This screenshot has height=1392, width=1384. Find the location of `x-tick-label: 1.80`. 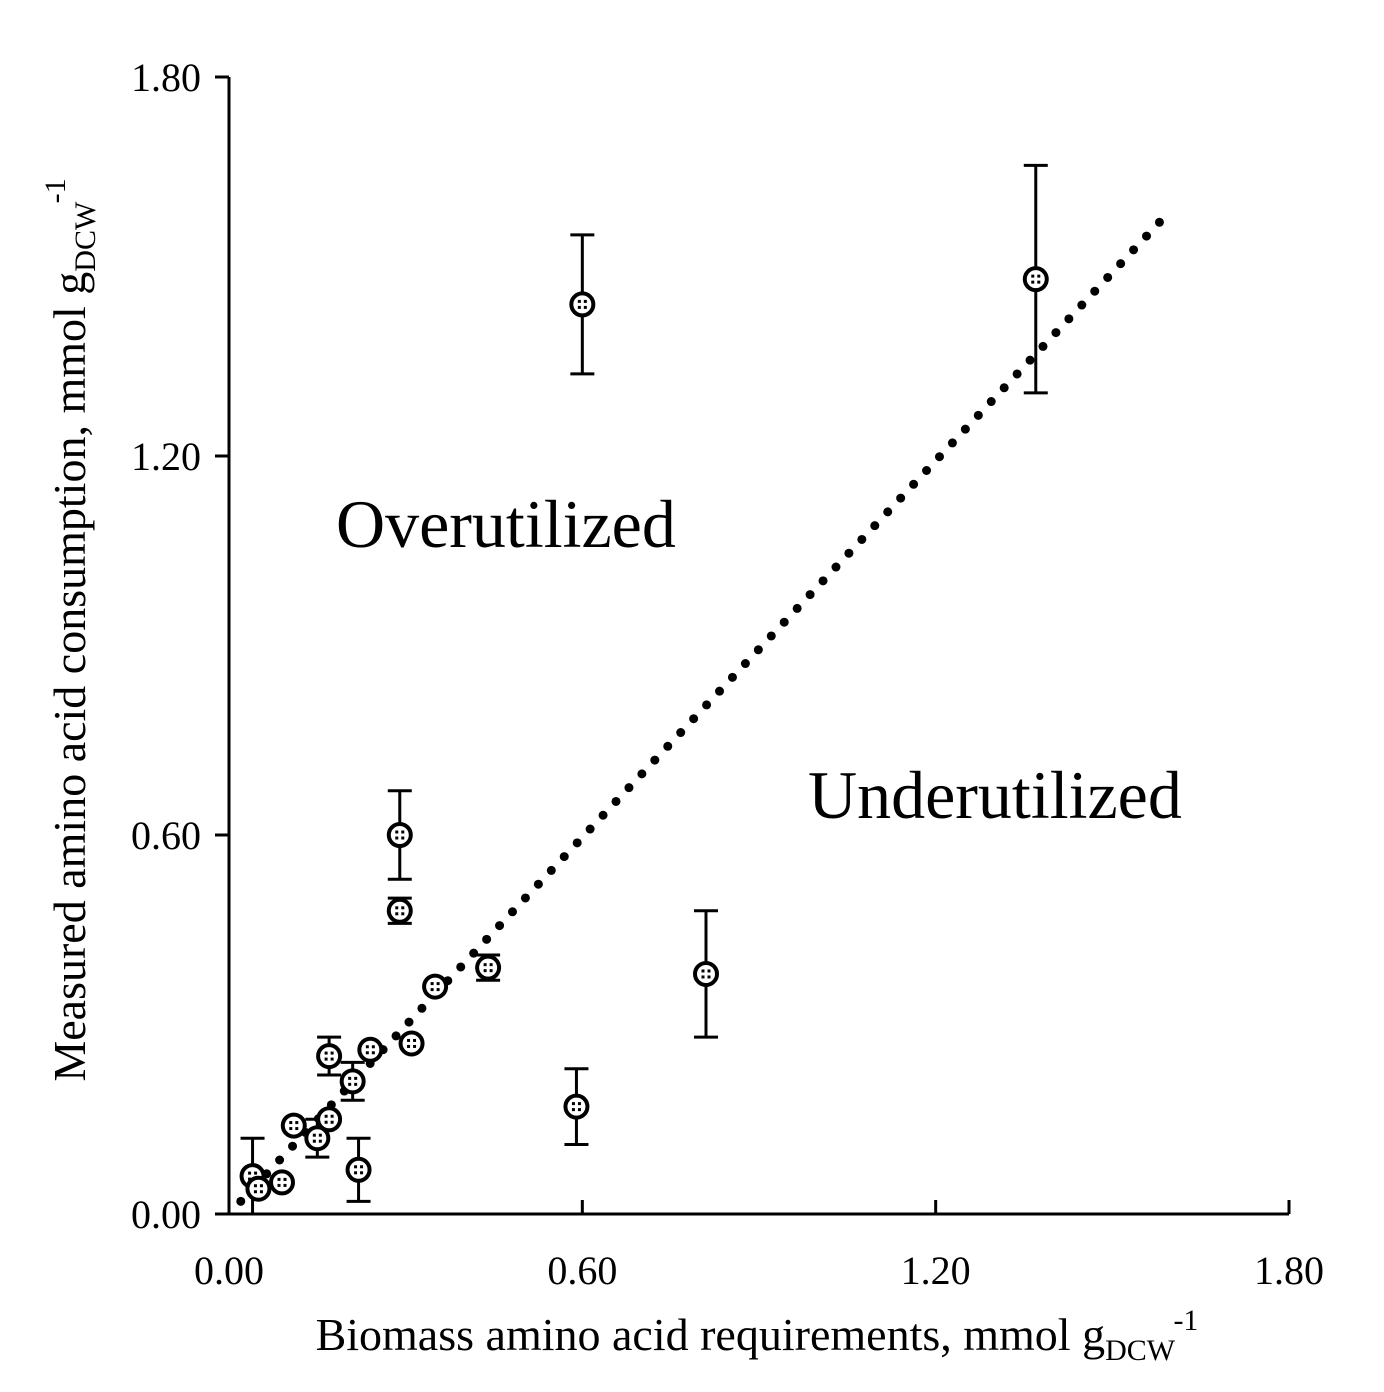

x-tick-label: 1.80 is located at coordinates (1289, 1270).